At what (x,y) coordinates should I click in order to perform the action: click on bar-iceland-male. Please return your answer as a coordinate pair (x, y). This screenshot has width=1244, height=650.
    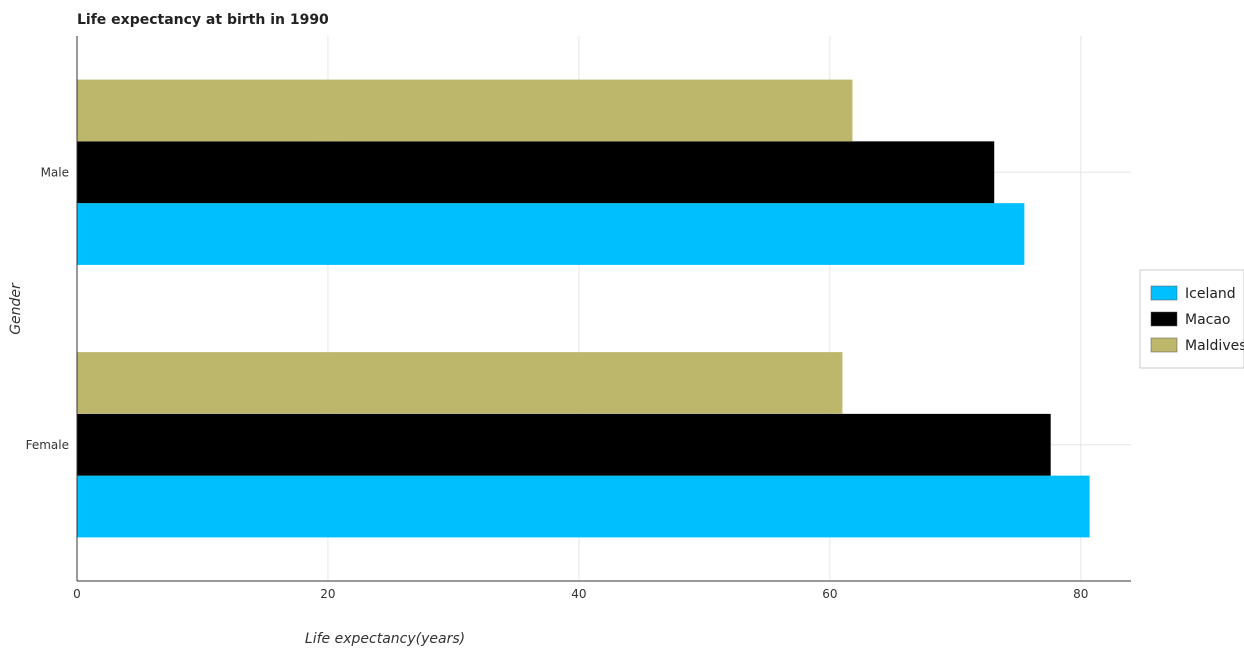
    Looking at the image, I should click on (551, 234).